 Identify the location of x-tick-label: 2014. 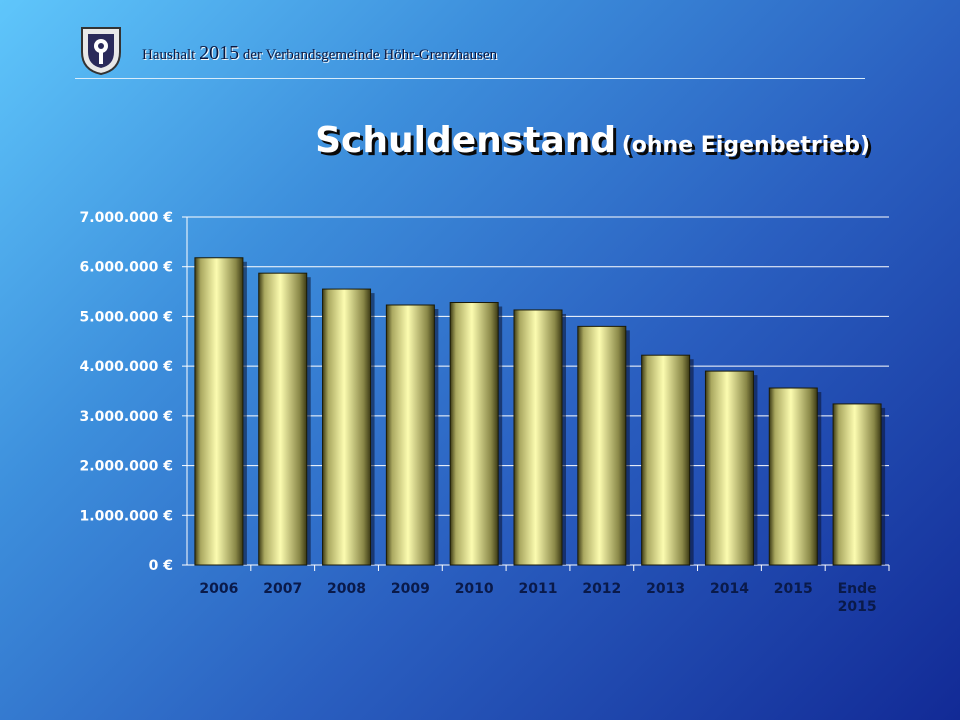
(729, 589).